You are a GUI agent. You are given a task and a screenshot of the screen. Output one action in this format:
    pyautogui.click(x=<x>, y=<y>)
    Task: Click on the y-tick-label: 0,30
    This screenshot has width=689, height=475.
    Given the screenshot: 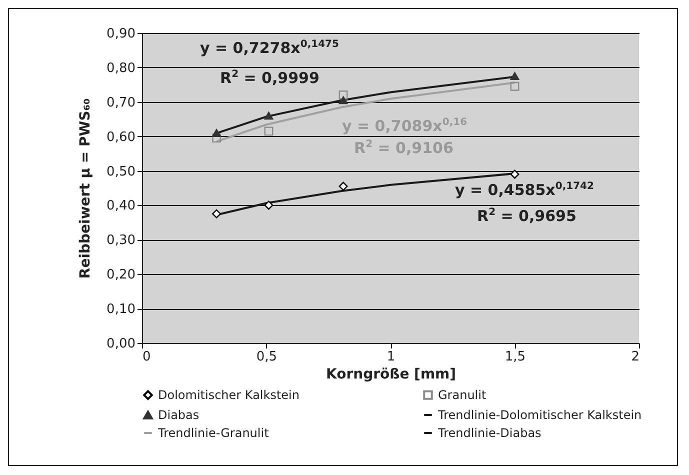 What is the action you would take?
    pyautogui.click(x=121, y=240)
    